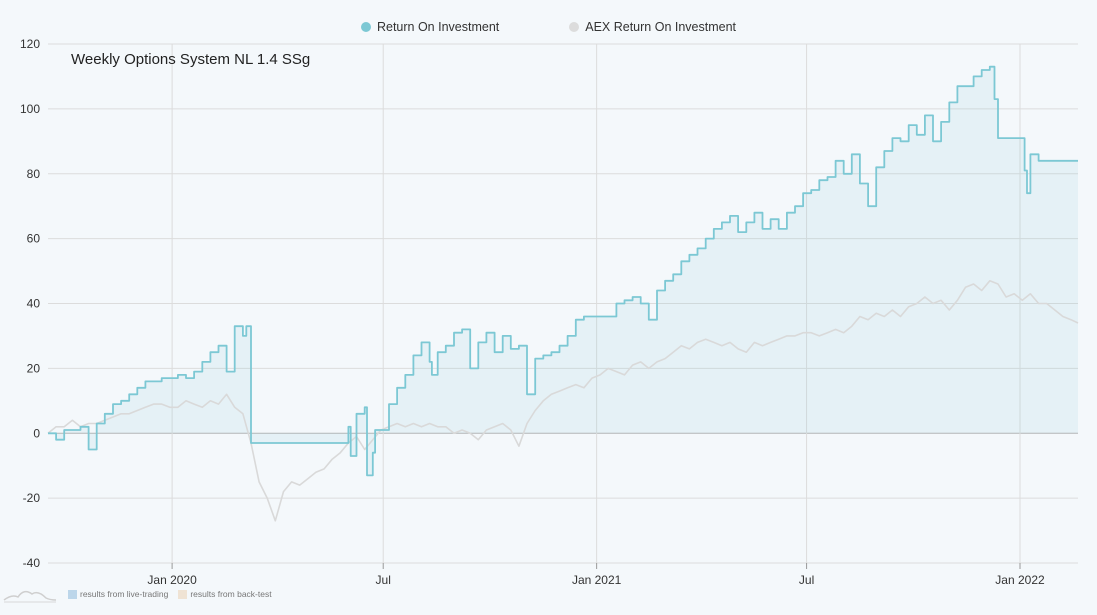  Describe the element at coordinates (72, 594) in the screenshot. I see `live-trading-swatch-icon` at that location.